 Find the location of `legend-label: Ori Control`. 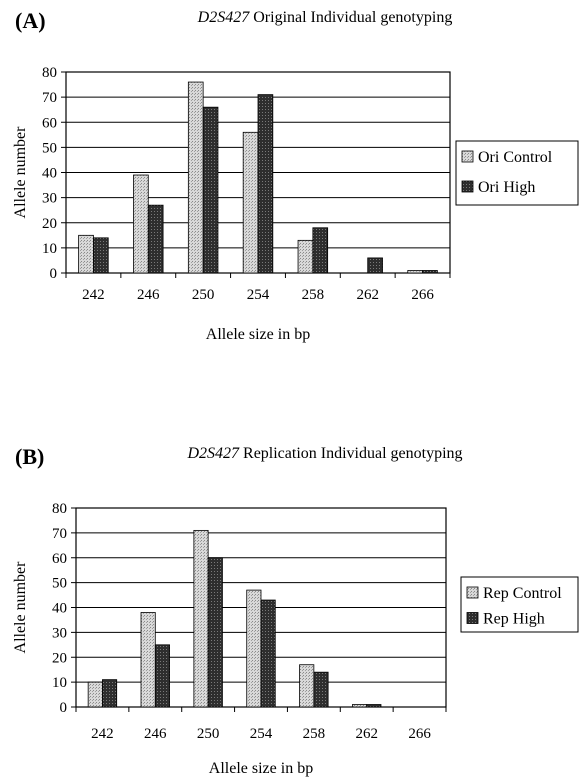

legend-label: Ori Control is located at coordinates (515, 157).